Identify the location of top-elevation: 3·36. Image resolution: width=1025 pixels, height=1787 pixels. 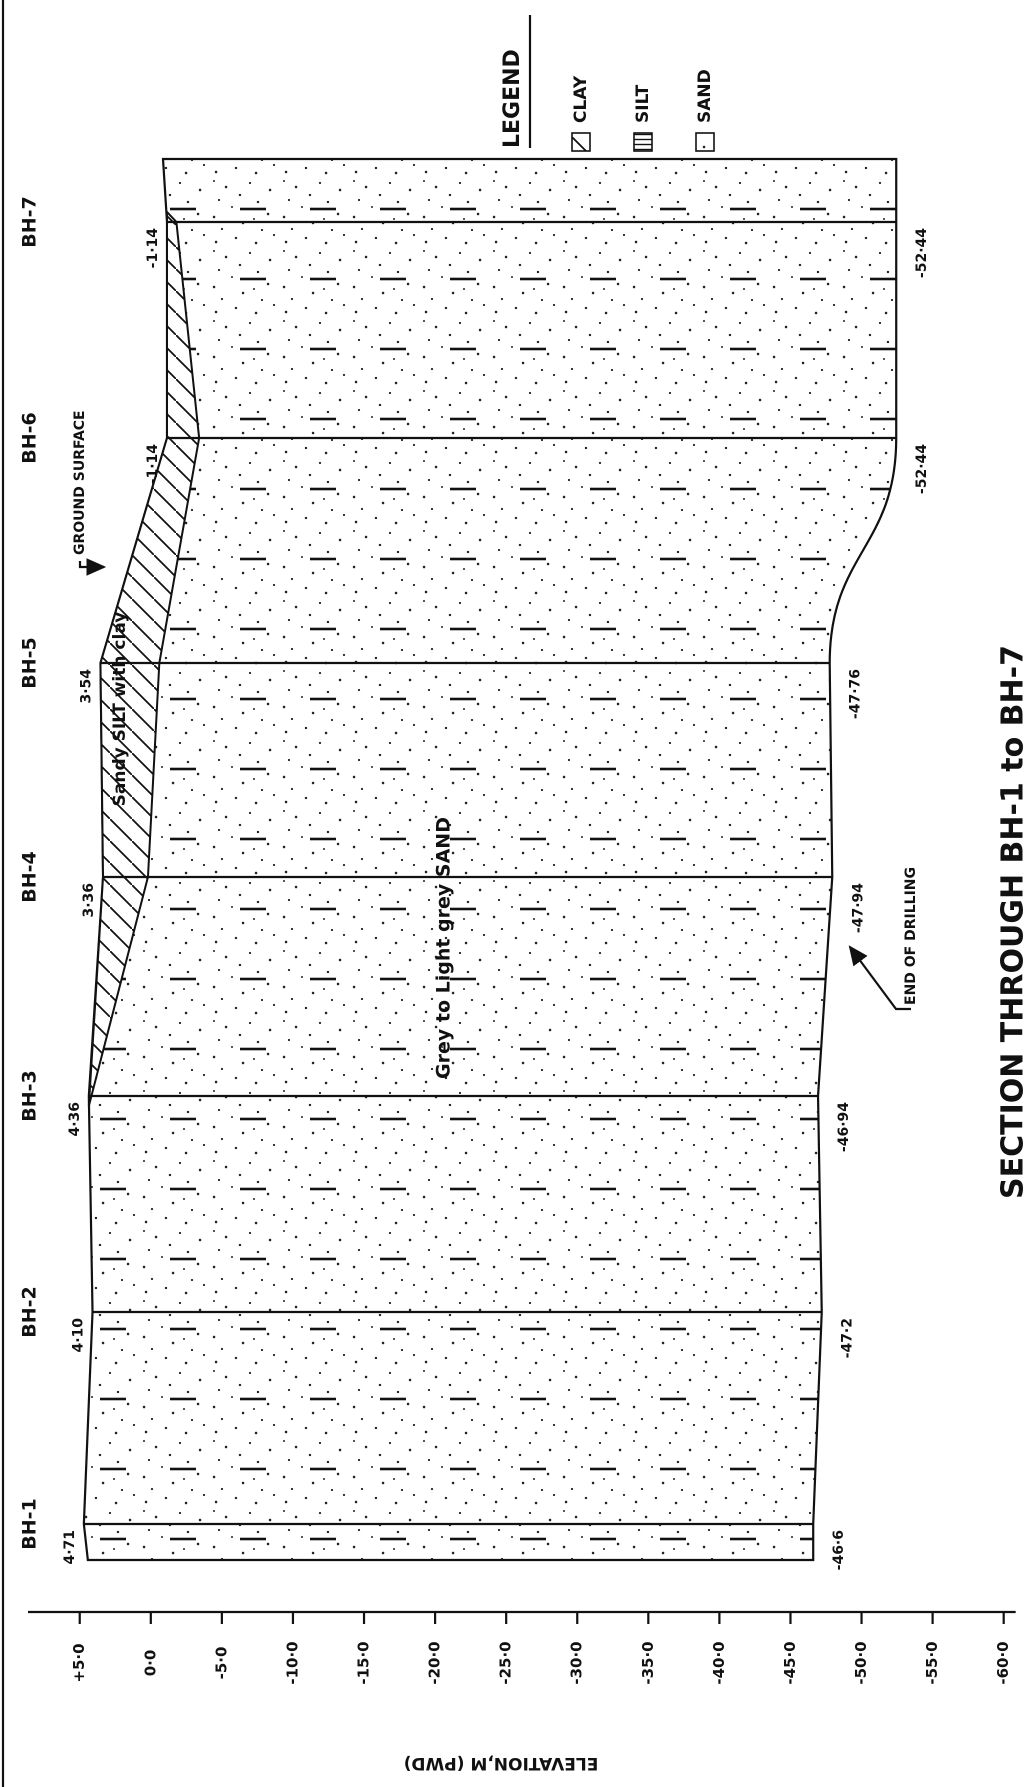
(89, 900).